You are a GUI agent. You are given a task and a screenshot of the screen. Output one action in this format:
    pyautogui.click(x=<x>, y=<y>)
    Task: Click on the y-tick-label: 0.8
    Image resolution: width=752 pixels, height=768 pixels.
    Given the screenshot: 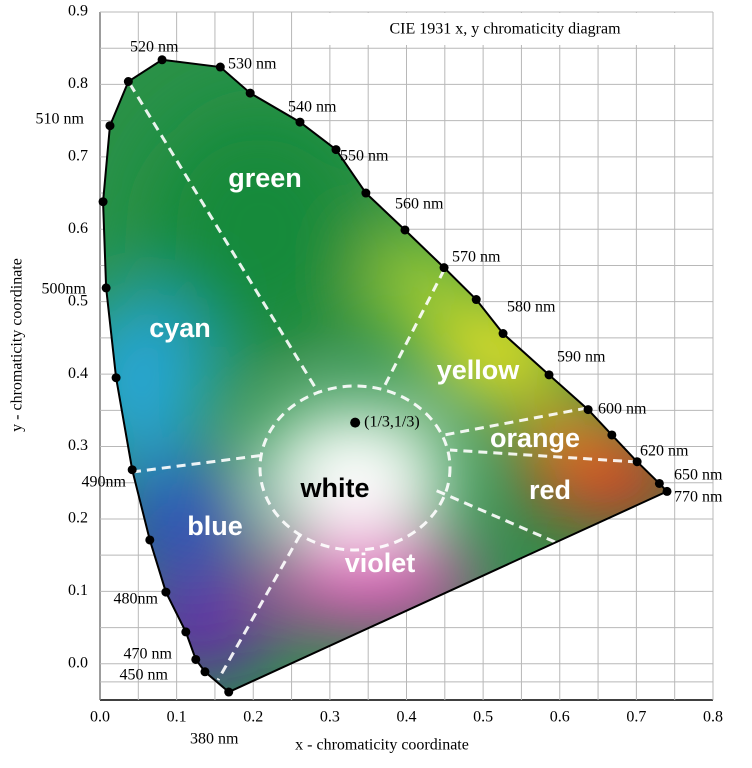 What is the action you would take?
    pyautogui.click(x=78, y=83)
    